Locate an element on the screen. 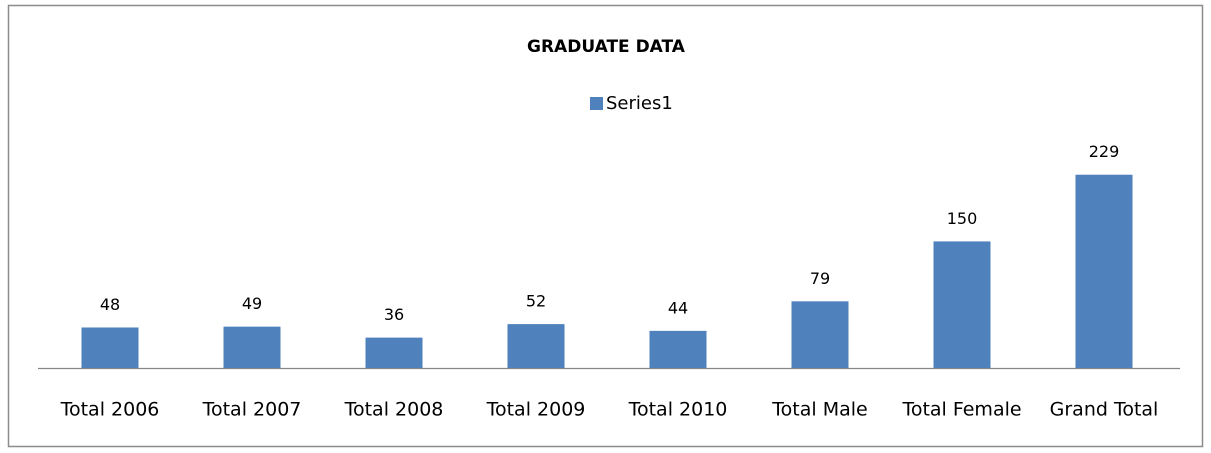 This screenshot has height=453, width=1211. data-label: 79 is located at coordinates (820, 278).